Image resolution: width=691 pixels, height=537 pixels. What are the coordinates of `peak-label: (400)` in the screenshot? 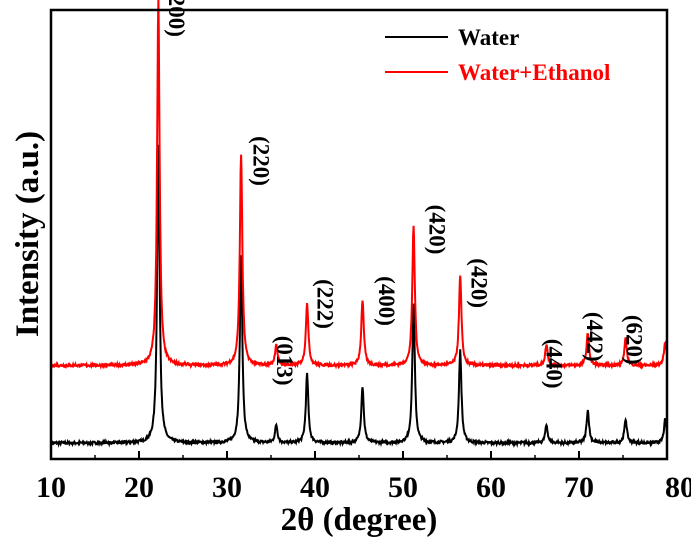 It's located at (386, 301).